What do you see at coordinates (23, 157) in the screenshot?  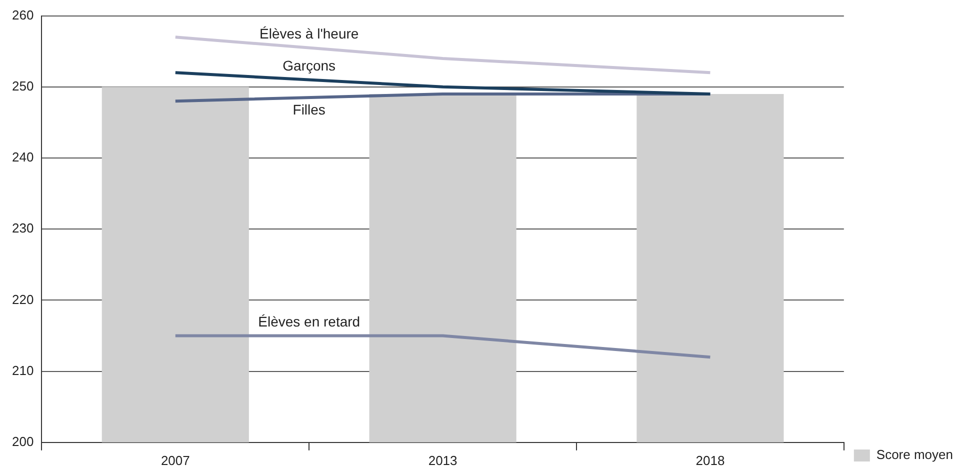 I see `y-tick-label: 240` at bounding box center [23, 157].